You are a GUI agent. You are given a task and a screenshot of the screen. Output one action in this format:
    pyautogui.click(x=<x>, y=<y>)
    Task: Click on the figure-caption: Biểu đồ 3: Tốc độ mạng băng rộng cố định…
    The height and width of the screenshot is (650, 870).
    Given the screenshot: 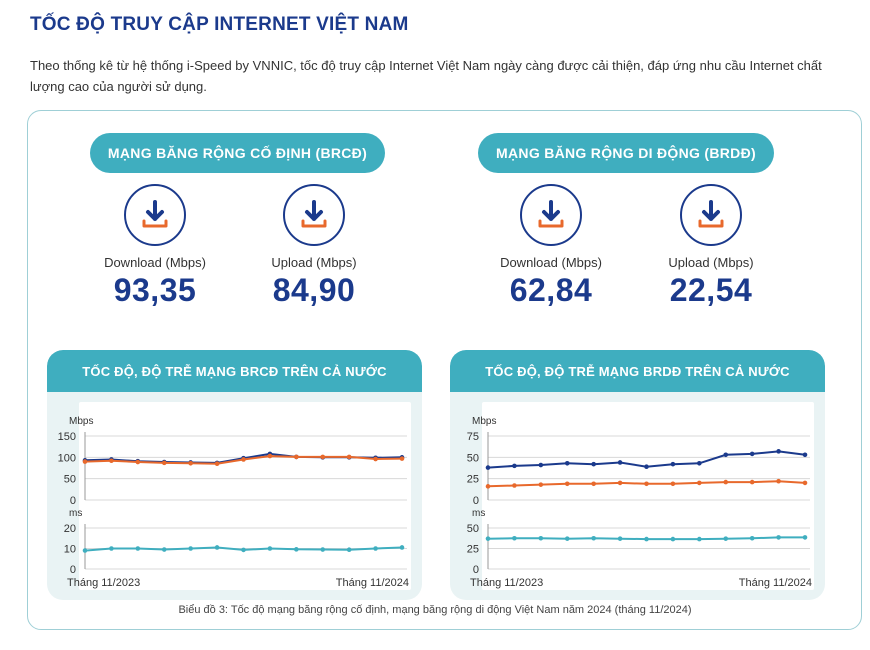 What is the action you would take?
    pyautogui.click(x=435, y=610)
    